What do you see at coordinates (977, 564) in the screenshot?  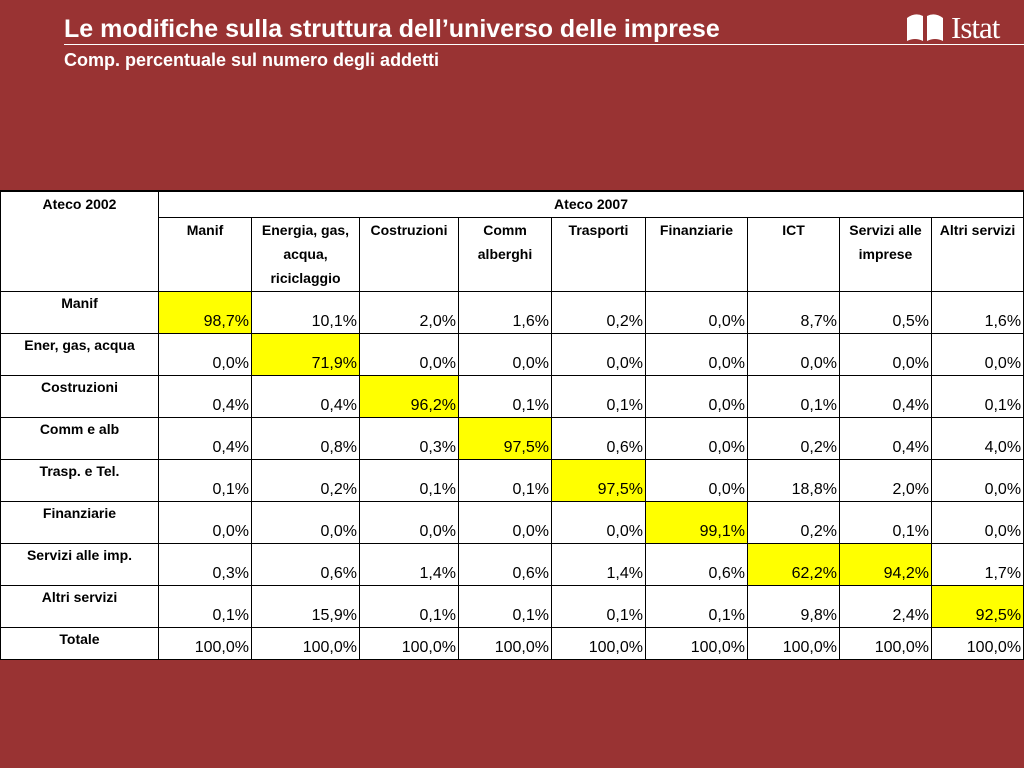 I see `table-cell: 1,7%` at bounding box center [977, 564].